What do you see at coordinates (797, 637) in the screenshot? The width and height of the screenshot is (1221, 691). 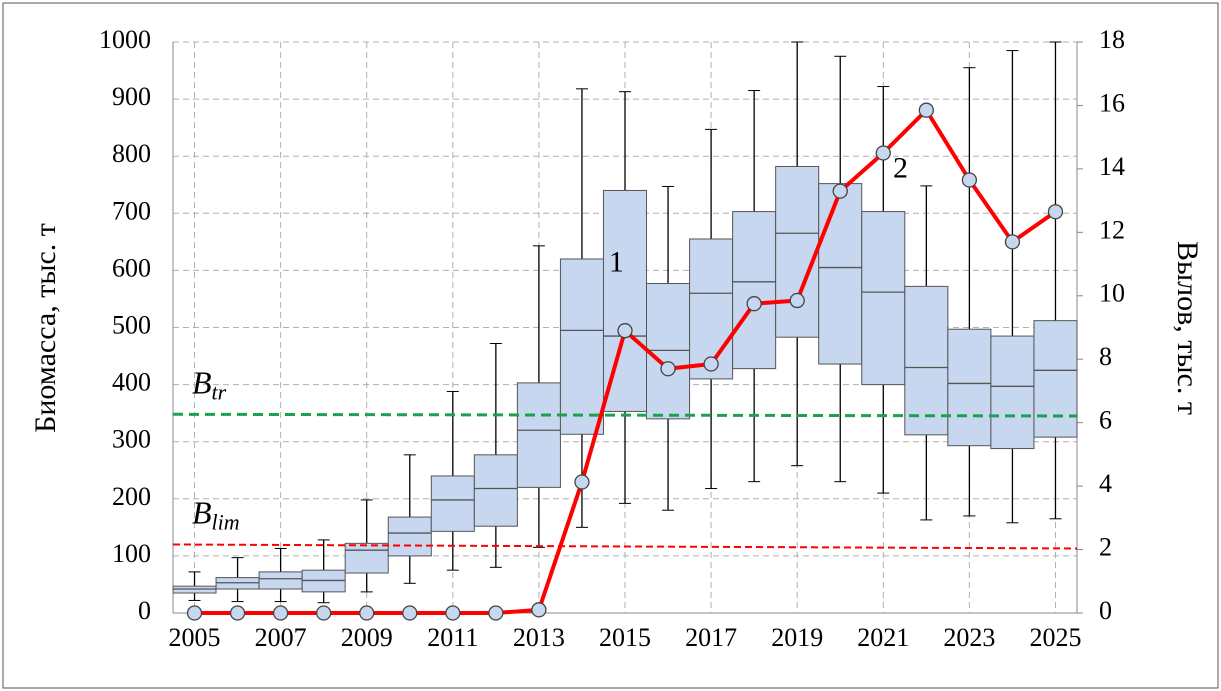 I see `x-tick-label: 2019` at bounding box center [797, 637].